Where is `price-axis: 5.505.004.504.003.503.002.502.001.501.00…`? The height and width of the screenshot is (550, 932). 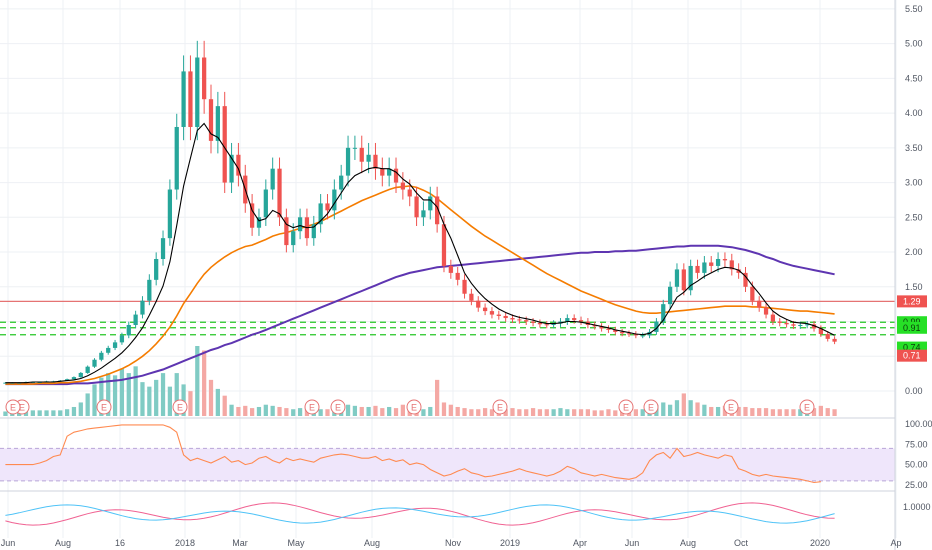
price-axis: 5.505.004.504.003.503.002.502.001.501.00… is located at coordinates (914, 200).